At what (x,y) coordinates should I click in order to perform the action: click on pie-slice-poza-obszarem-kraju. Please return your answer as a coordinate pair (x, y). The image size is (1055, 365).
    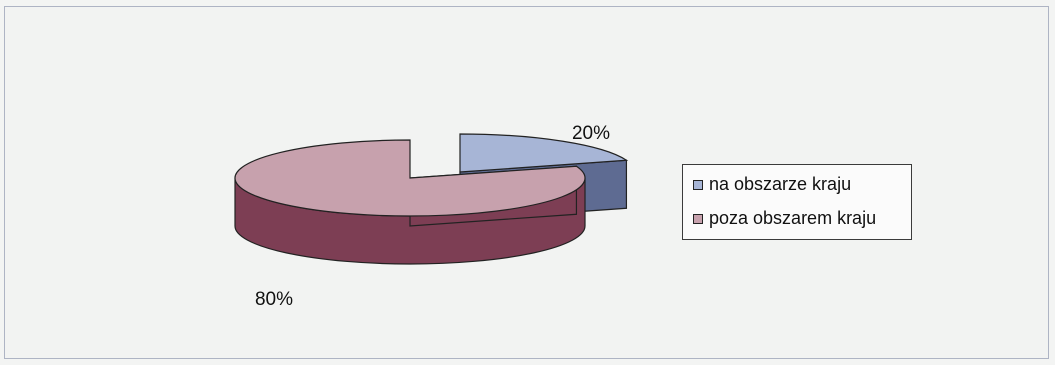
    Looking at the image, I should click on (410, 178).